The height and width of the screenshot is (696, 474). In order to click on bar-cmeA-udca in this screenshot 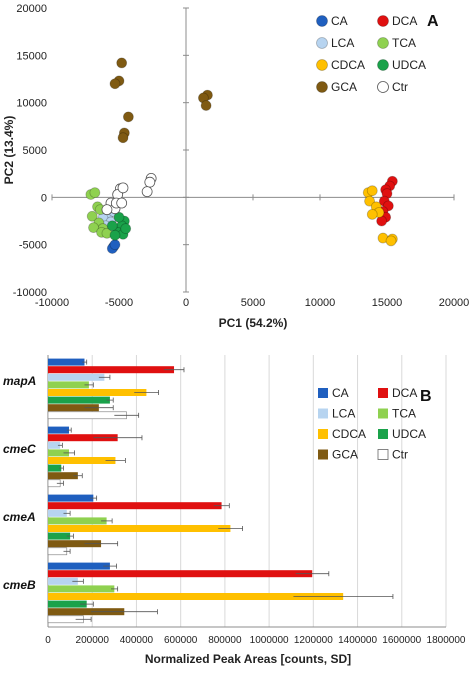, I will do `click(59, 536)`.